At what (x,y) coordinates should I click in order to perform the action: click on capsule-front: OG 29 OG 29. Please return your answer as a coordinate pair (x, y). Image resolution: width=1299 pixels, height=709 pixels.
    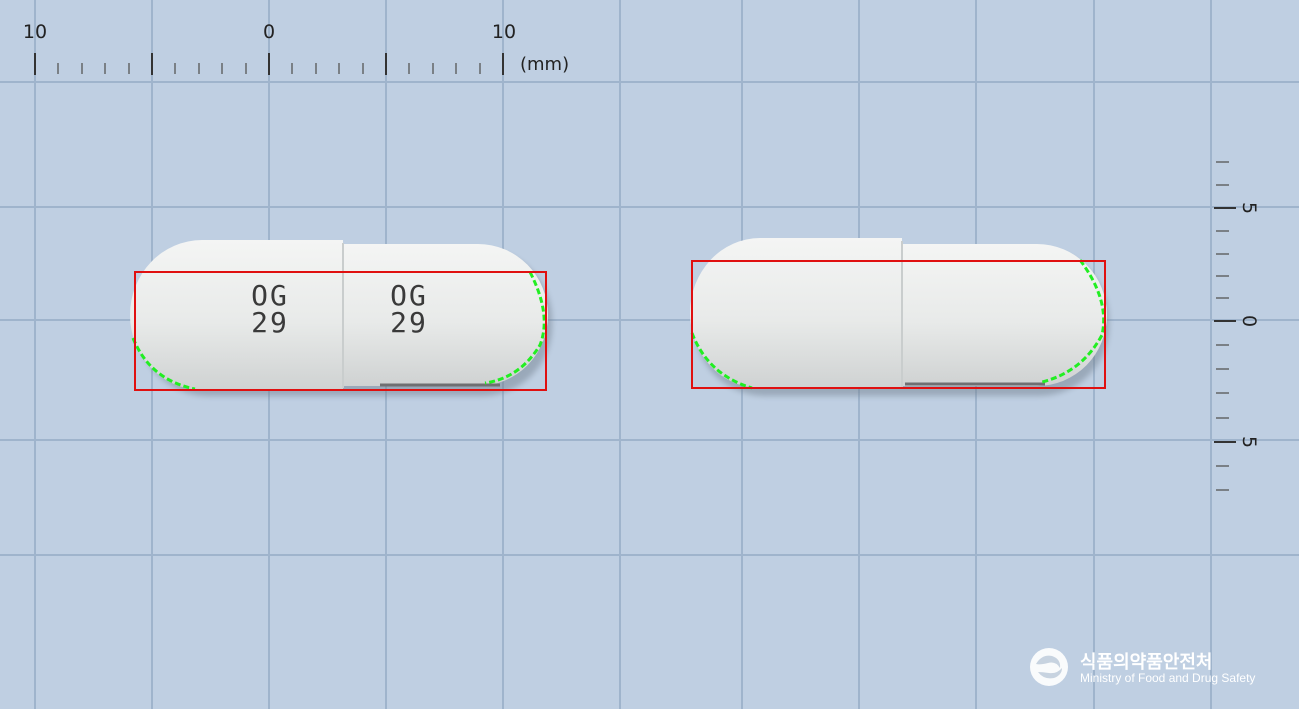
    Looking at the image, I should click on (341, 318).